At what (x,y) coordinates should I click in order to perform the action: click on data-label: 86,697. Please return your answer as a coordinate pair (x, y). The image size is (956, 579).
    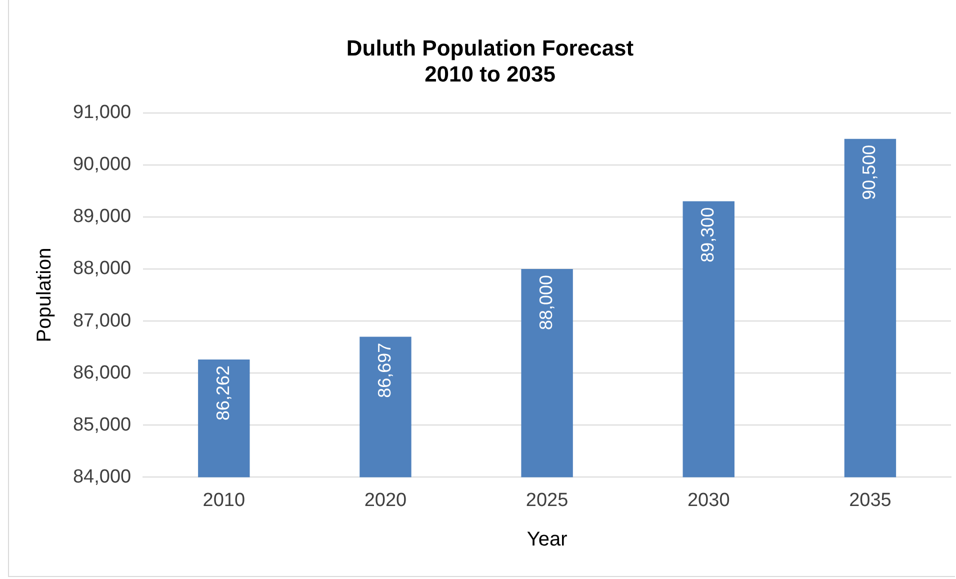
    Looking at the image, I should click on (384, 370).